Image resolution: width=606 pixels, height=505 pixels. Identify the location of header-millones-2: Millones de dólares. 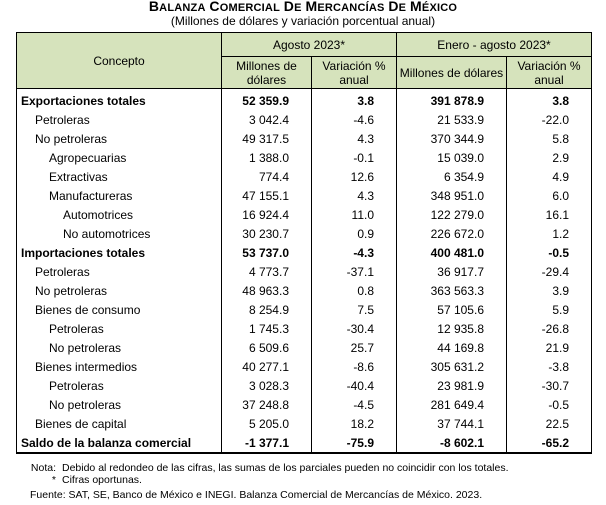
(451, 72).